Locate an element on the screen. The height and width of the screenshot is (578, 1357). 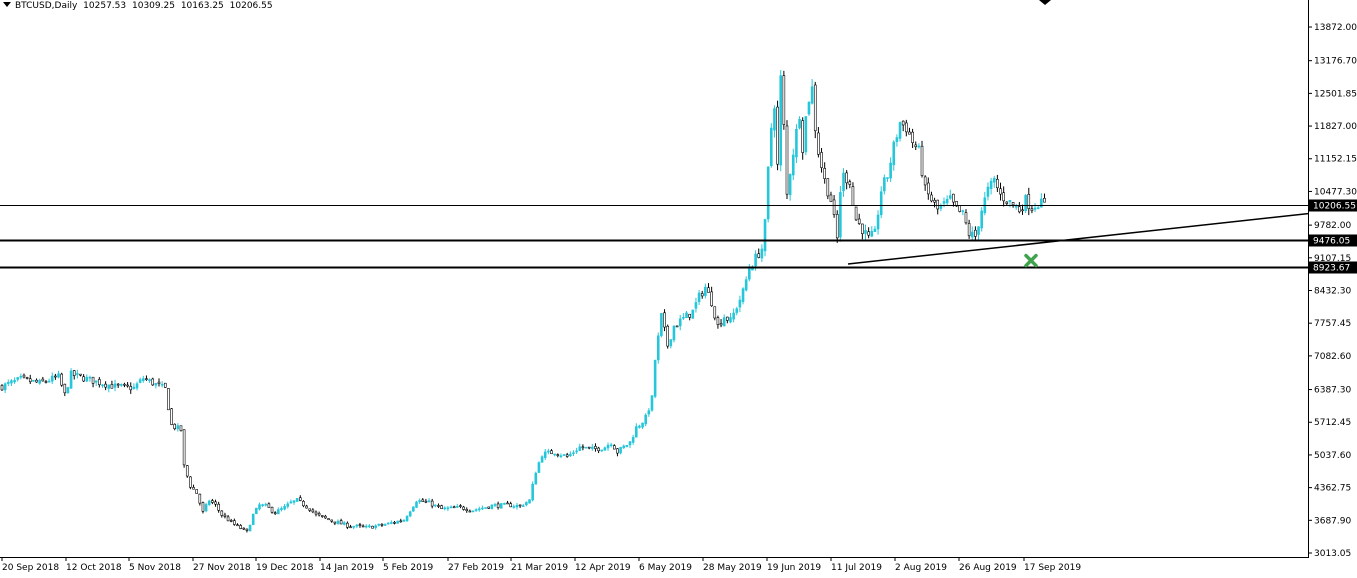
price-tick-label: 8432.30 is located at coordinates (1332, 291).